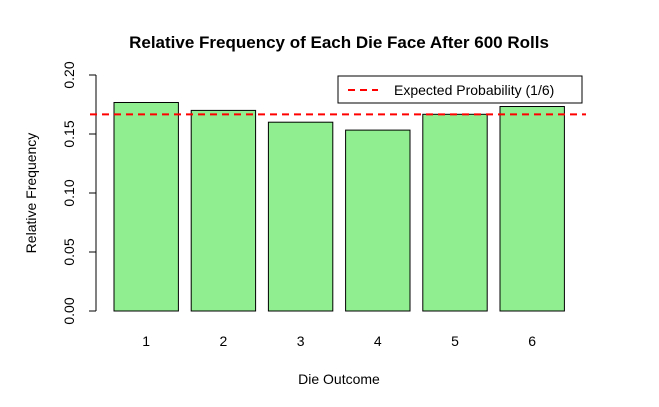 Image resolution: width=659 pixels, height=407 pixels. I want to click on x-tick-label-2: 2, so click(224, 341).